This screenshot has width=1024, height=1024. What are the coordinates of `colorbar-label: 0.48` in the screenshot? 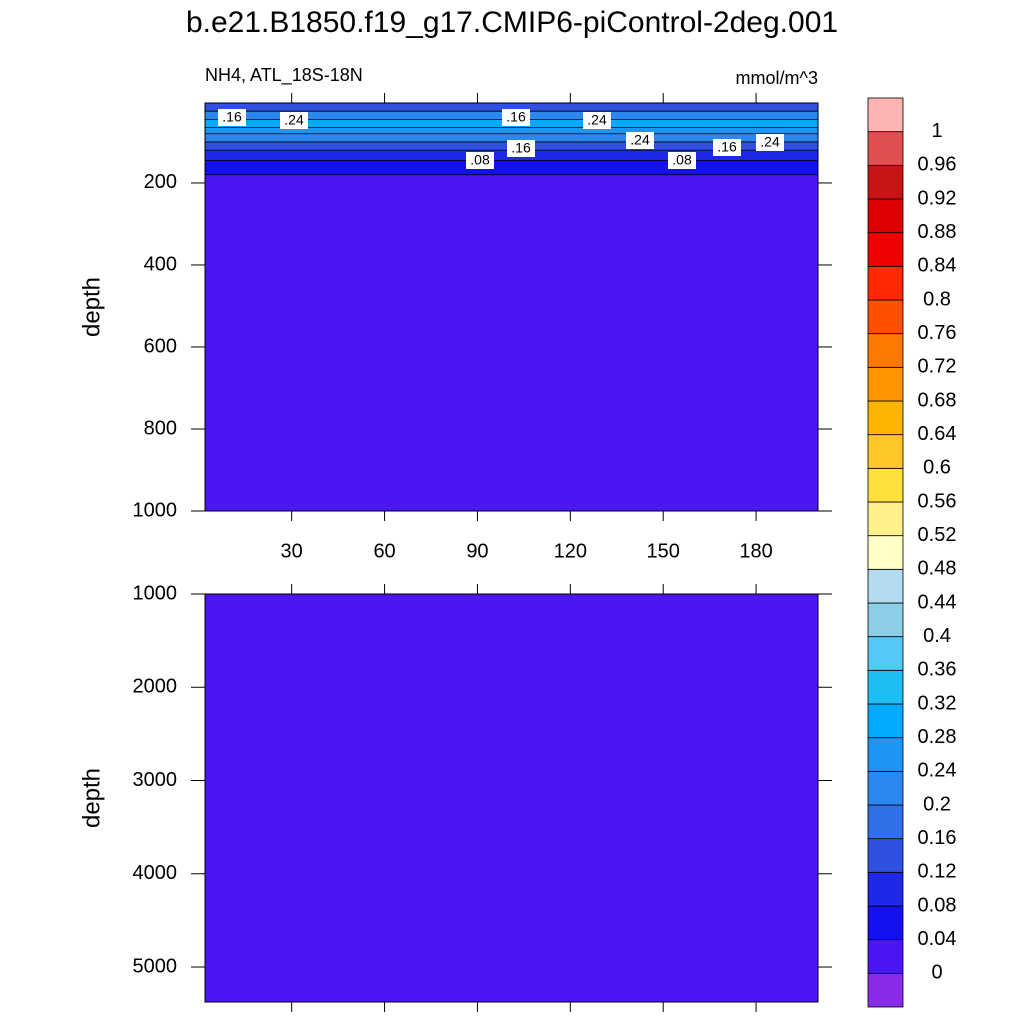 It's located at (937, 569).